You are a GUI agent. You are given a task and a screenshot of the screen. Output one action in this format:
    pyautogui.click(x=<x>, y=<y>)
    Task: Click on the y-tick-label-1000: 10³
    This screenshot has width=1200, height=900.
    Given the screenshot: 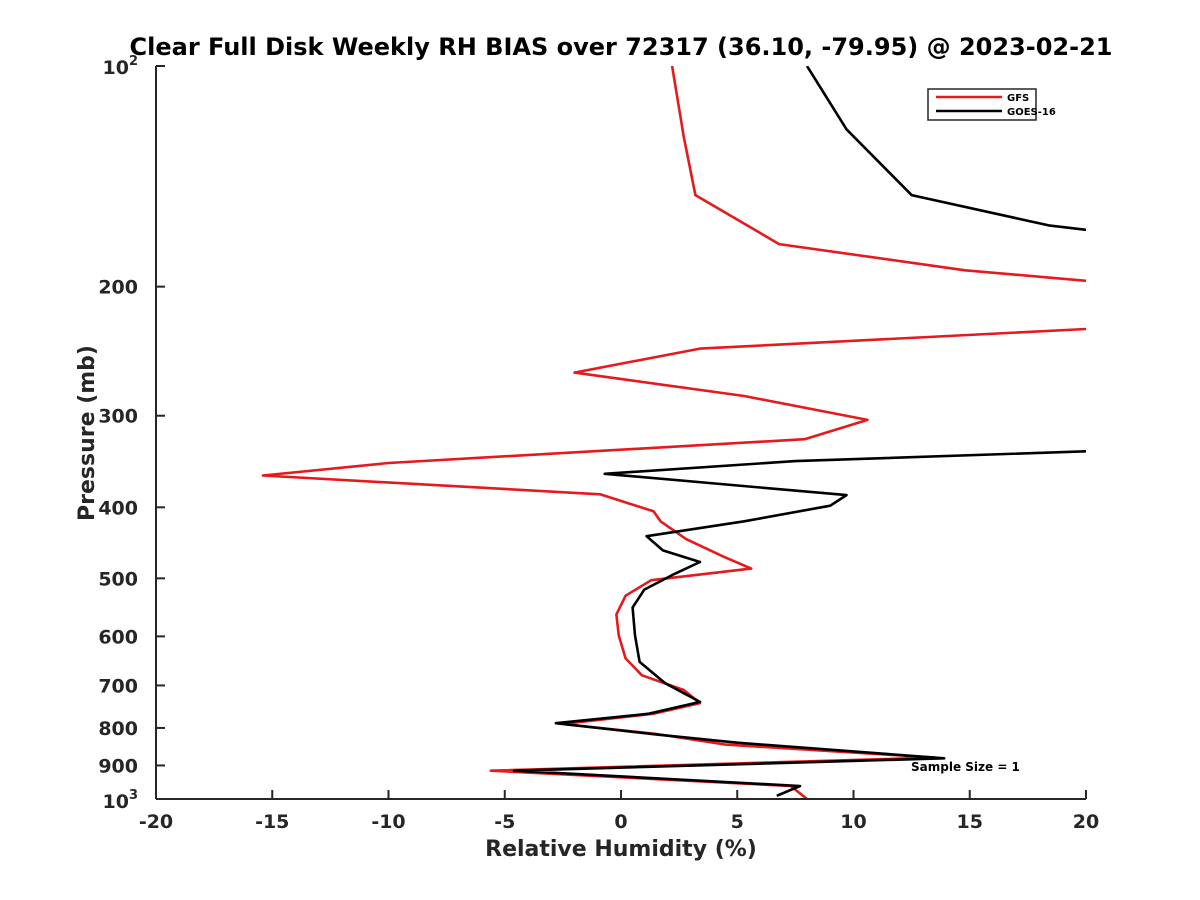 What is the action you would take?
    pyautogui.click(x=121, y=800)
    